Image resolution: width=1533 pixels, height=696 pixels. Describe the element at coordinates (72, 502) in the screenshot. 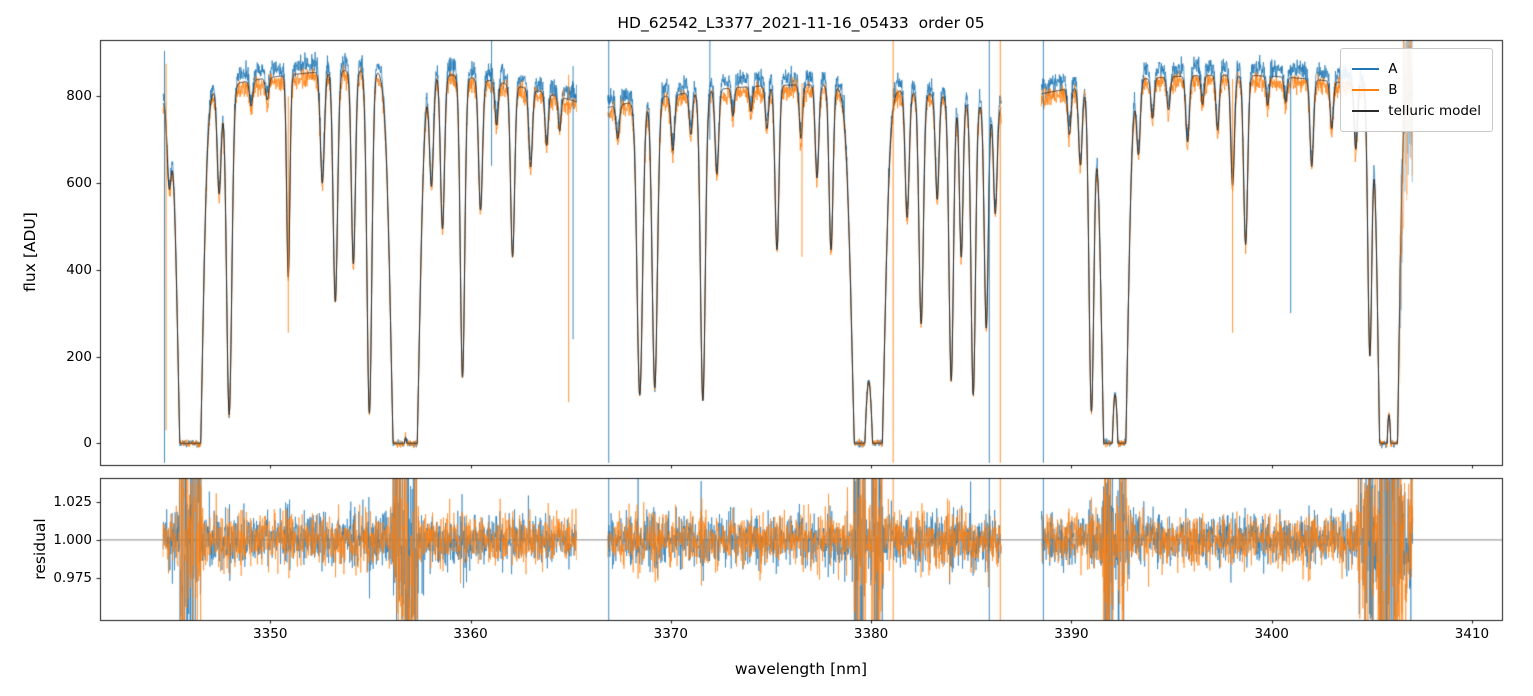

I see `y-tick-label-residual: 1.025` at that location.